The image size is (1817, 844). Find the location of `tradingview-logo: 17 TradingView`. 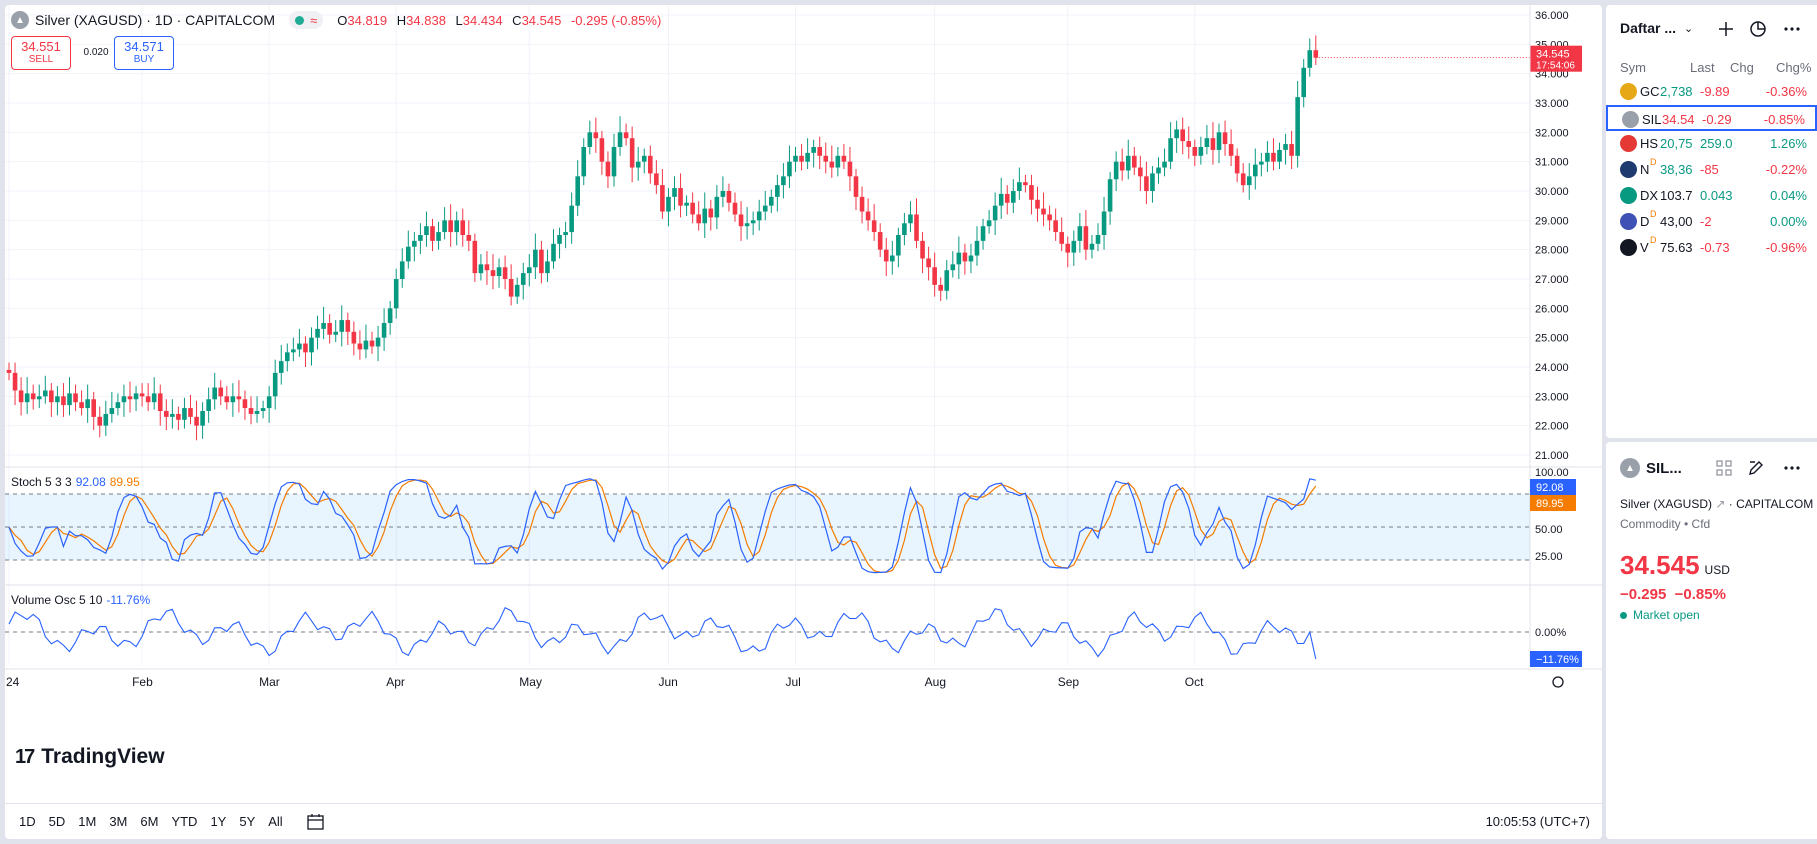

tradingview-logo: 17 TradingView is located at coordinates (90, 757).